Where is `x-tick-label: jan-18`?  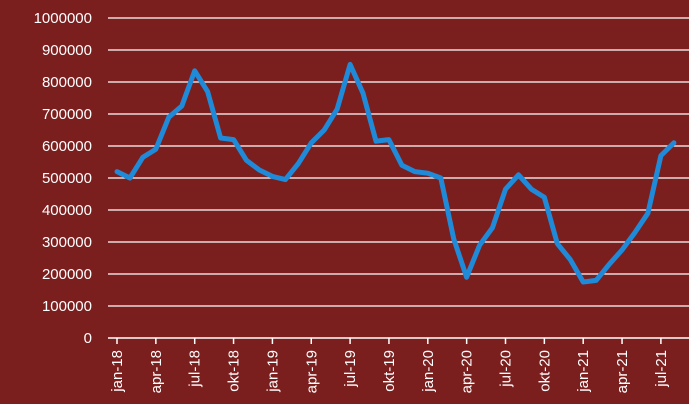 x-tick-label: jan-18 is located at coordinates (117, 371).